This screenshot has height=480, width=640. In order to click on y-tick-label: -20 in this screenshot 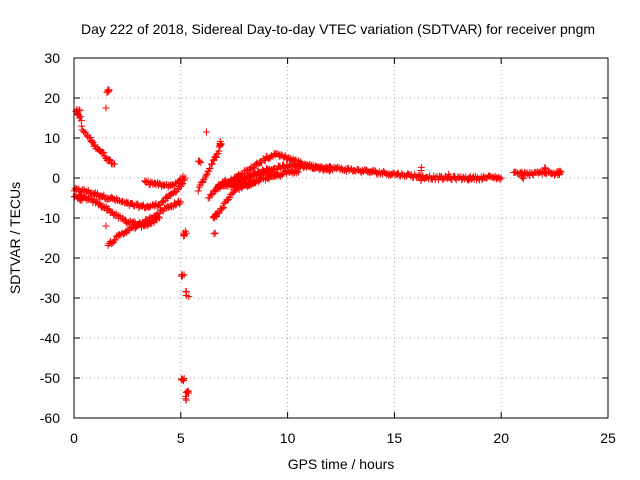, I will do `click(50, 258)`.